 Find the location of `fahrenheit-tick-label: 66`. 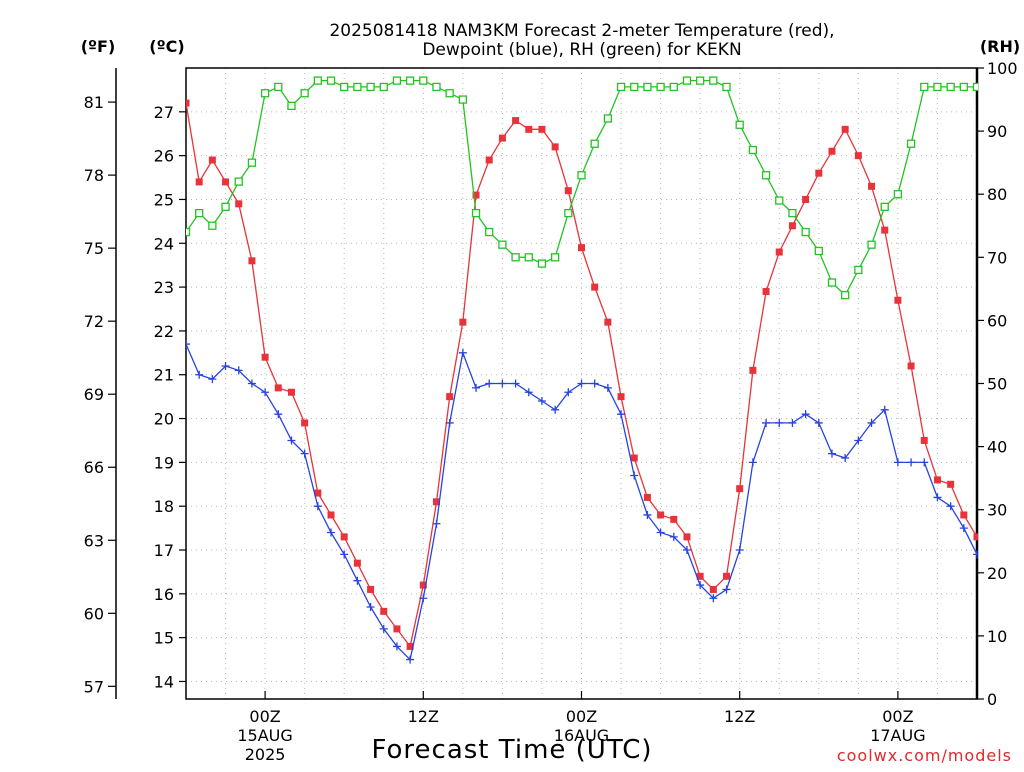

fahrenheit-tick-label: 66 is located at coordinates (94, 467).